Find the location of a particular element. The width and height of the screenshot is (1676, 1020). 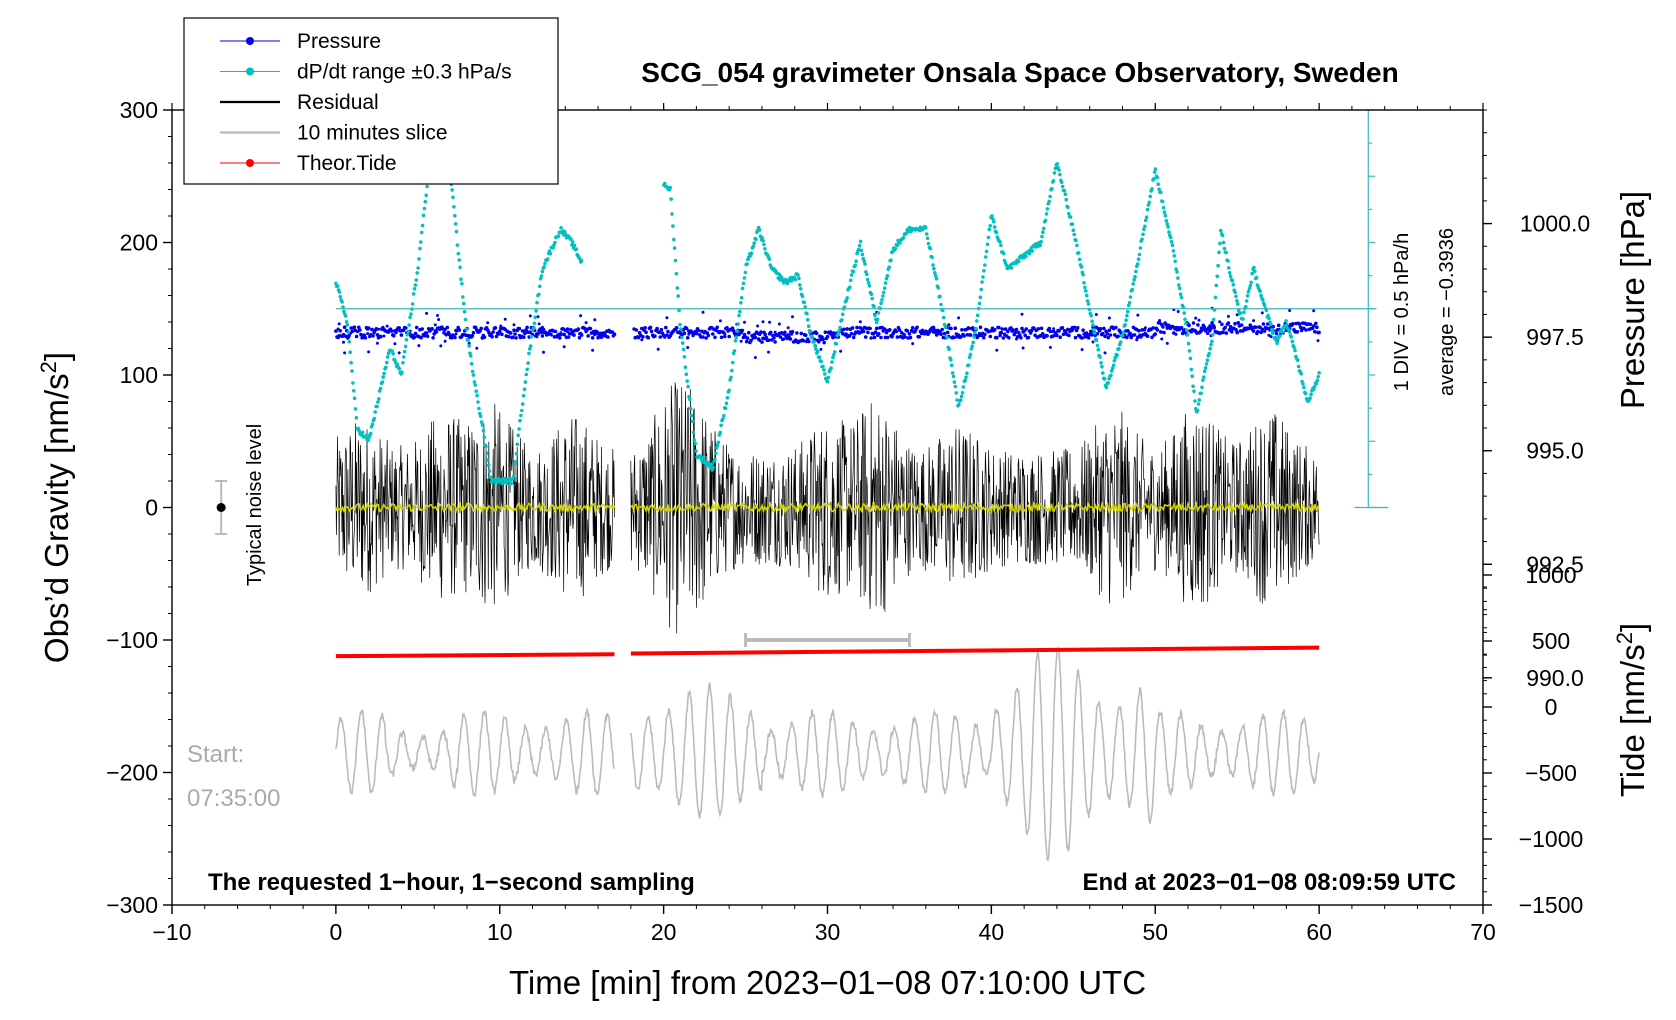

y-tick-label: −100 is located at coordinates (132, 640).